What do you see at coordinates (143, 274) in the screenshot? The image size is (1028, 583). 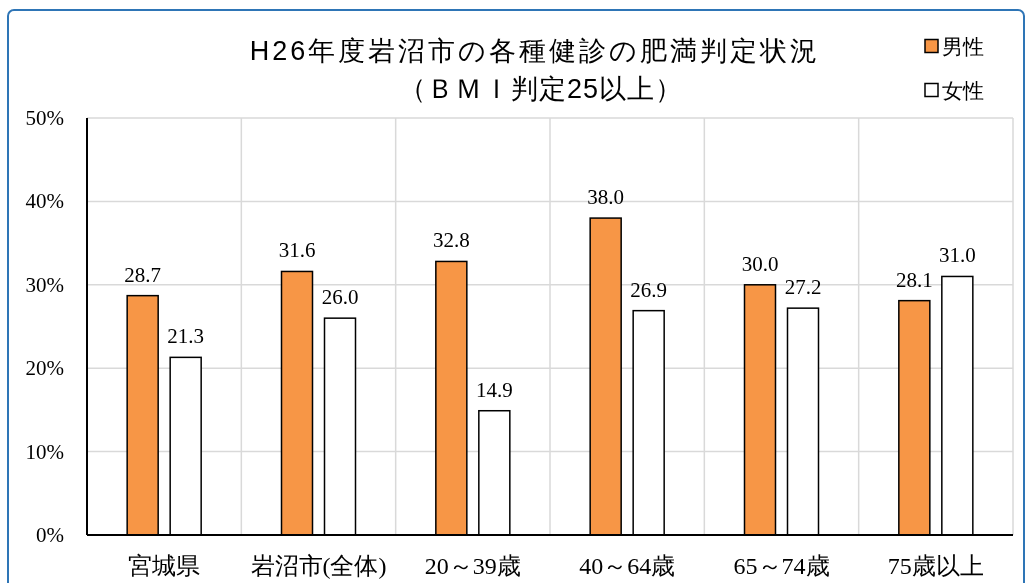 I see `data-label: 28.7` at bounding box center [143, 274].